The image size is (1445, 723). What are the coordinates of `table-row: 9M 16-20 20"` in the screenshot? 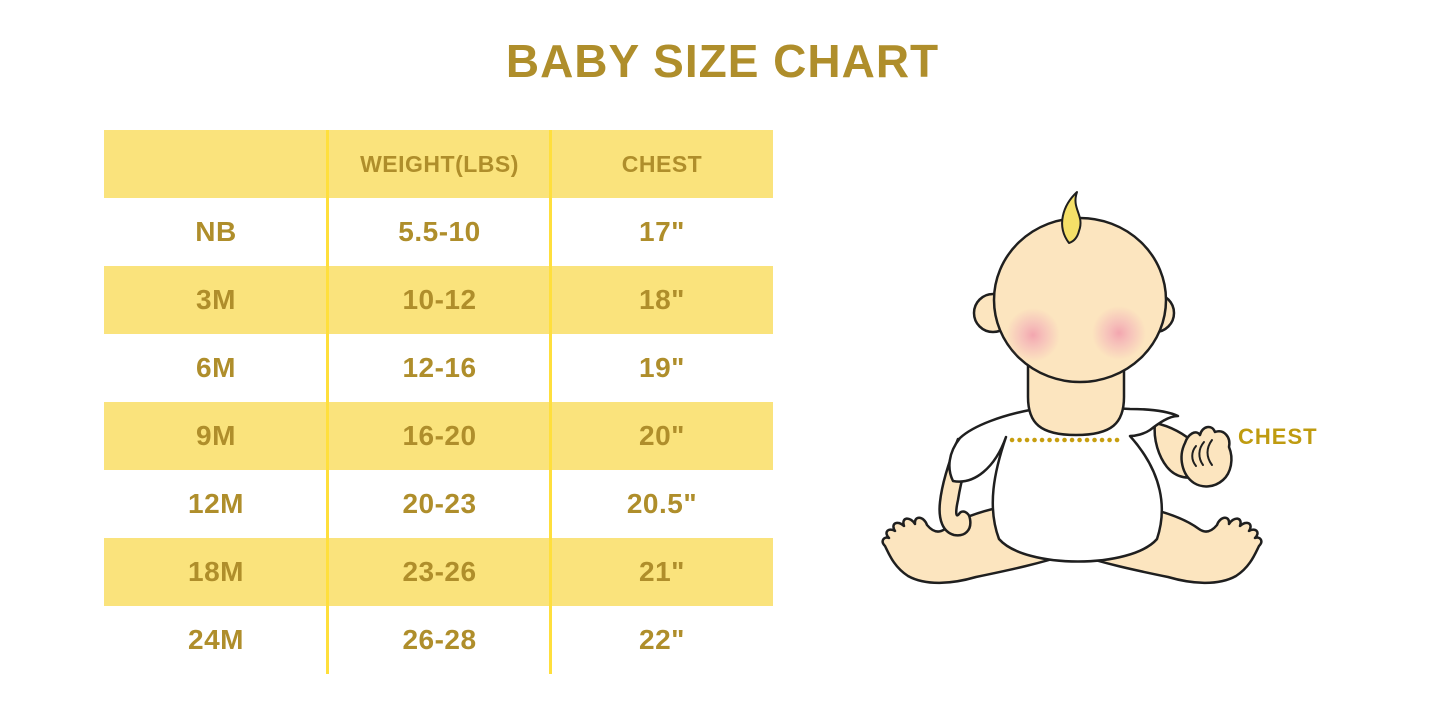 It's located at (438, 436).